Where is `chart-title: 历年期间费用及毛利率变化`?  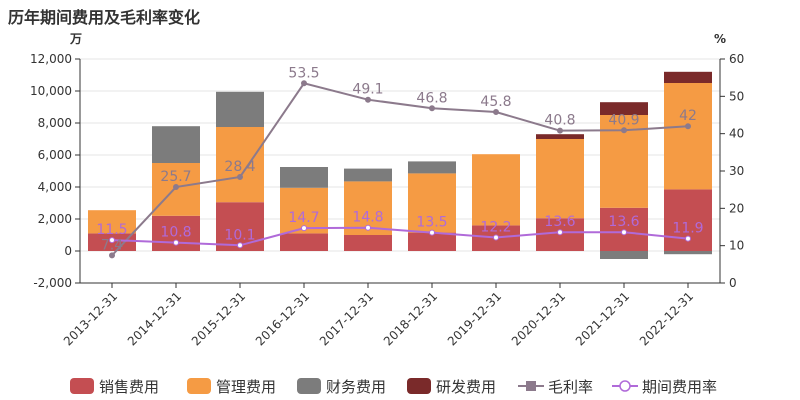
chart-title: 历年期间费用及毛利率变化 is located at coordinates (104, 17).